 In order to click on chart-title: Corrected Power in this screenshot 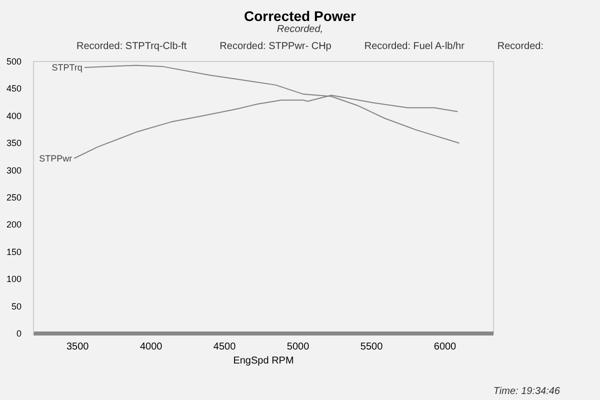, I will do `click(300, 15)`.